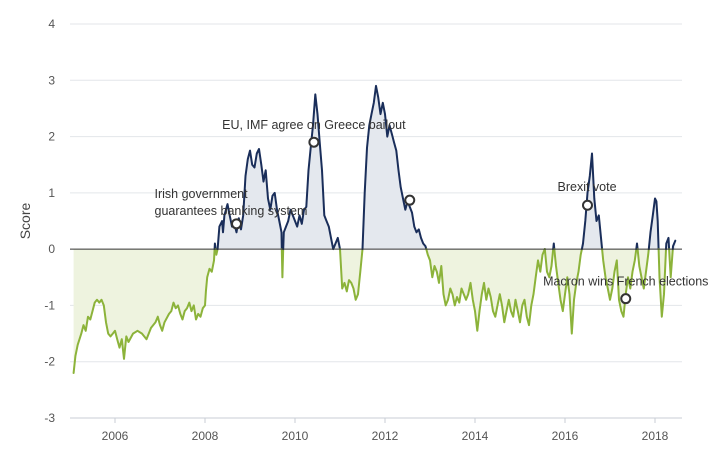 The height and width of the screenshot is (455, 720). I want to click on x-tick-label: 2010, so click(295, 436).